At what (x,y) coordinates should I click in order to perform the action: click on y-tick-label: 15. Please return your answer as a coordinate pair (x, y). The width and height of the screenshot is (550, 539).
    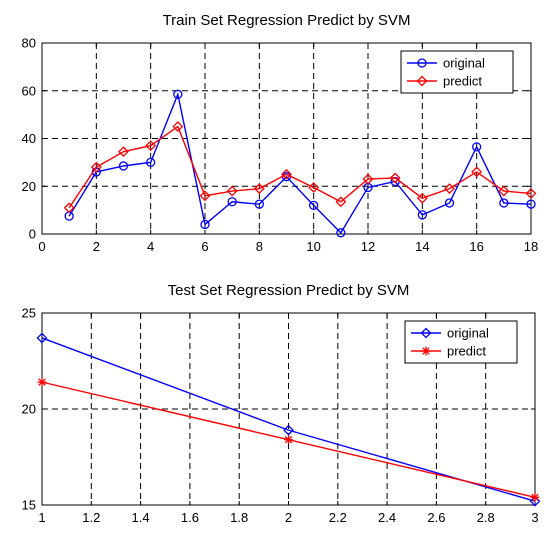
    Looking at the image, I should click on (29, 505).